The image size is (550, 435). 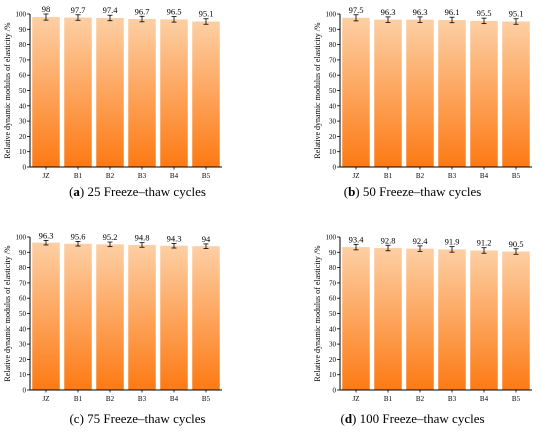 I want to click on caption-d-letter: d, so click(x=348, y=418).